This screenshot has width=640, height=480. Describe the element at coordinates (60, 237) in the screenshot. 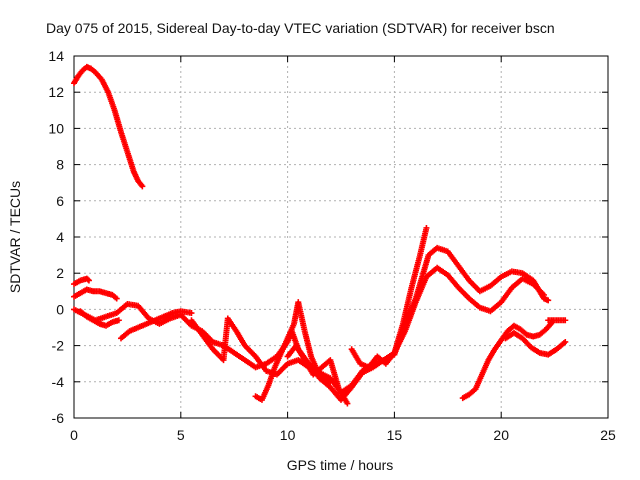

I see `y-tick-label: 4` at that location.